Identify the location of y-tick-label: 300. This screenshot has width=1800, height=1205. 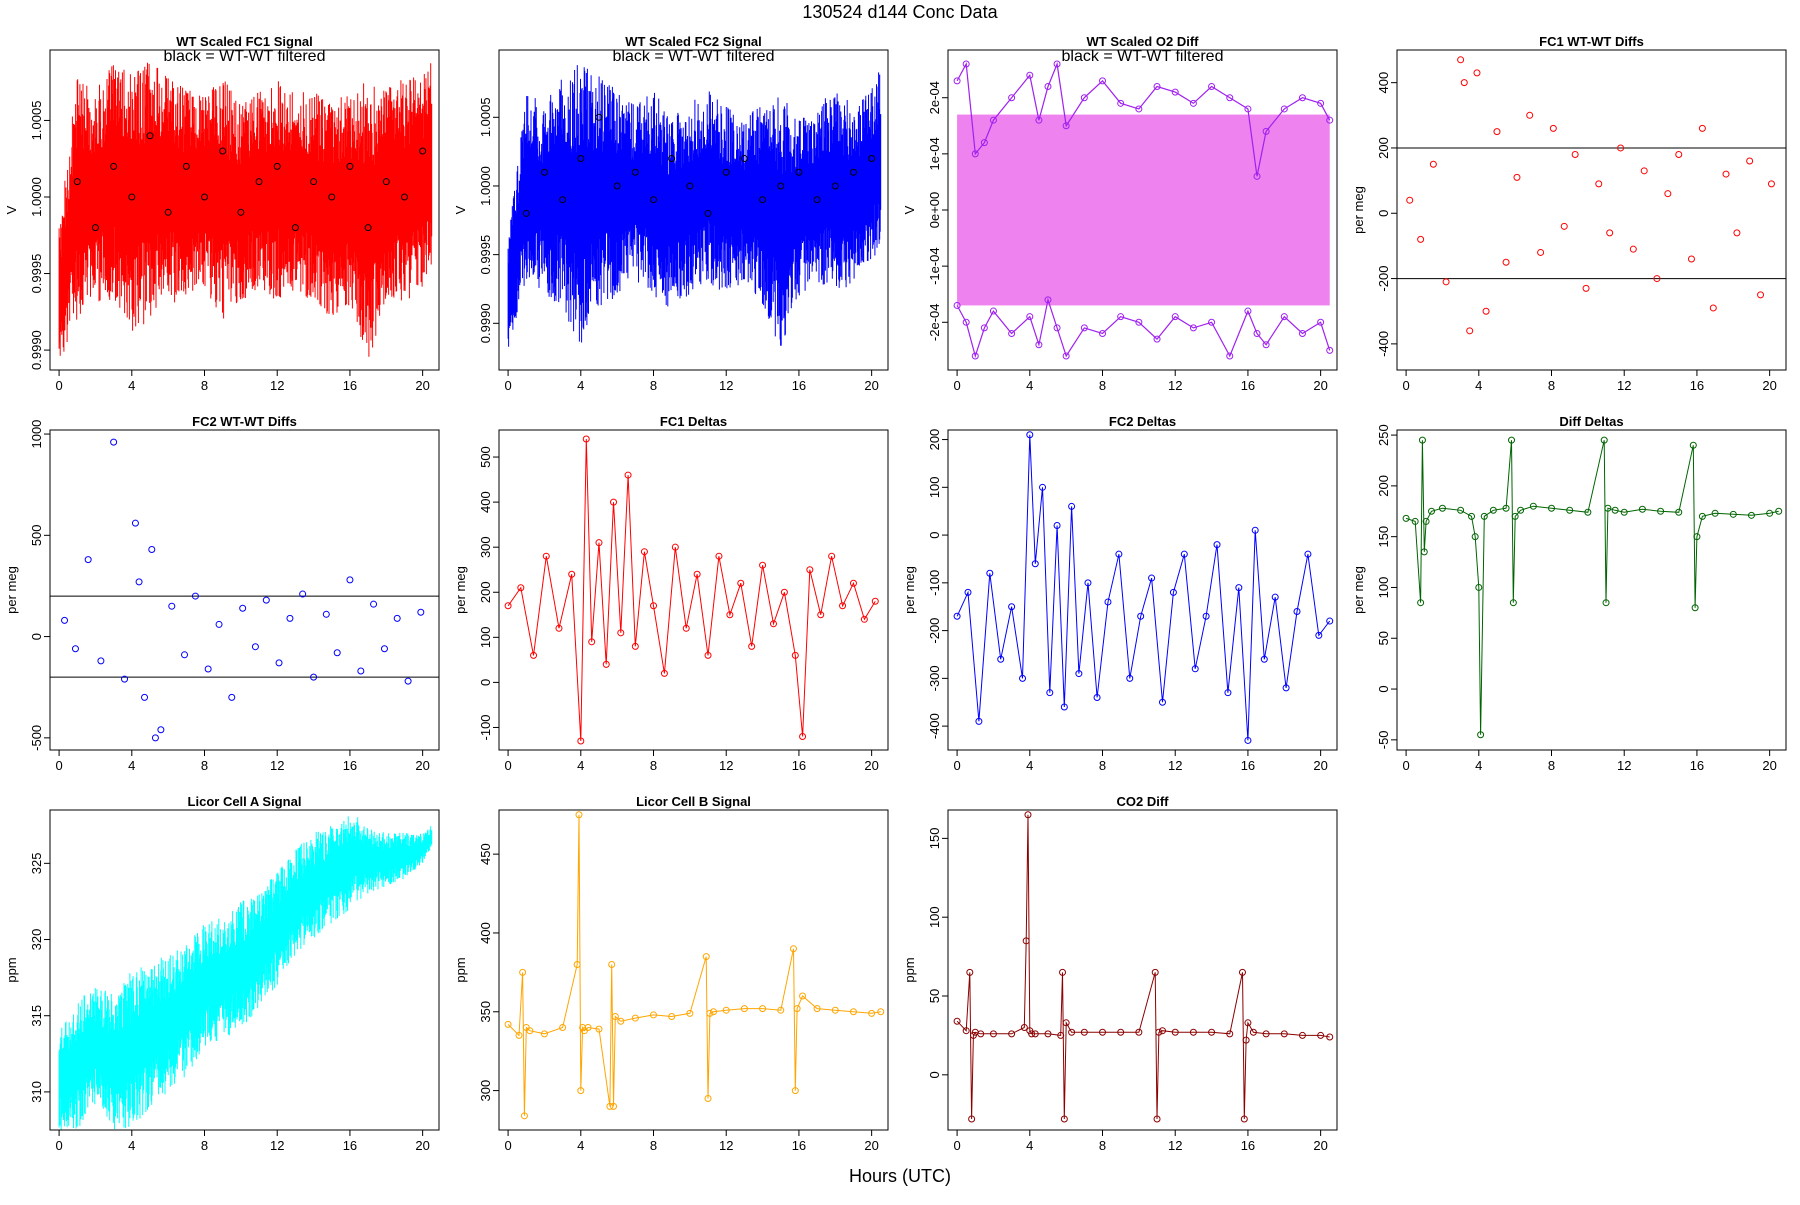
(485, 1091).